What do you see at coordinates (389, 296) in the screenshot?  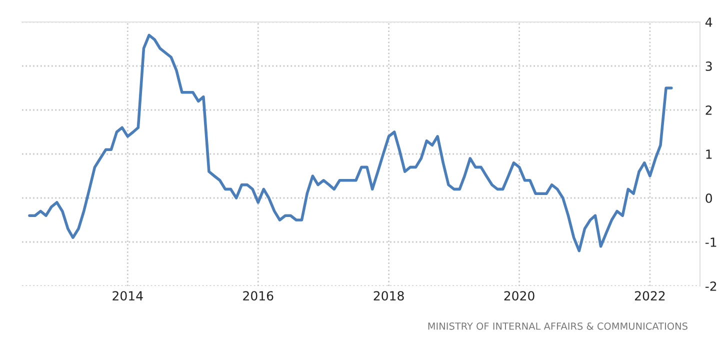 I see `x-tick-label: 2018` at bounding box center [389, 296].